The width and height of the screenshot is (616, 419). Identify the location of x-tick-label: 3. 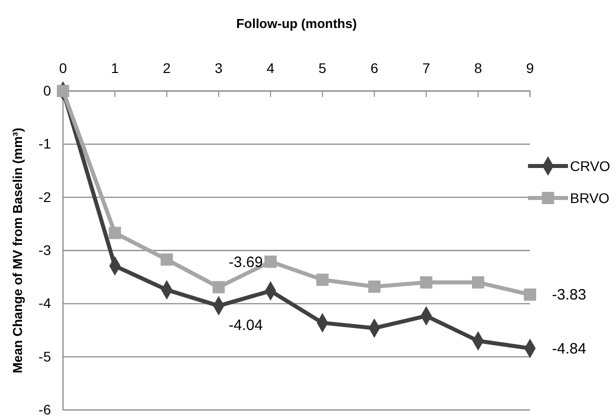
(218, 68).